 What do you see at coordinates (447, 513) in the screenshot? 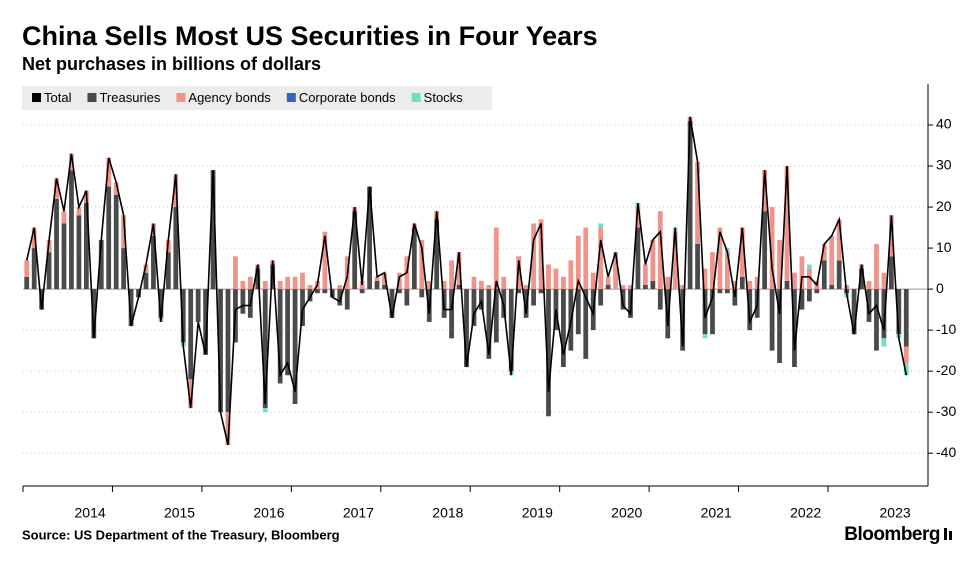
I see `x-tick-label: 2018` at bounding box center [447, 513].